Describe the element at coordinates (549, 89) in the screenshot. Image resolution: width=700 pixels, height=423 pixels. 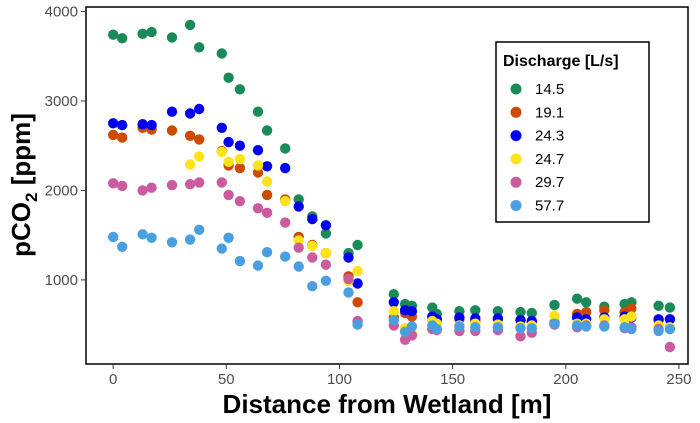
I see `legend-label: 14.5` at that location.